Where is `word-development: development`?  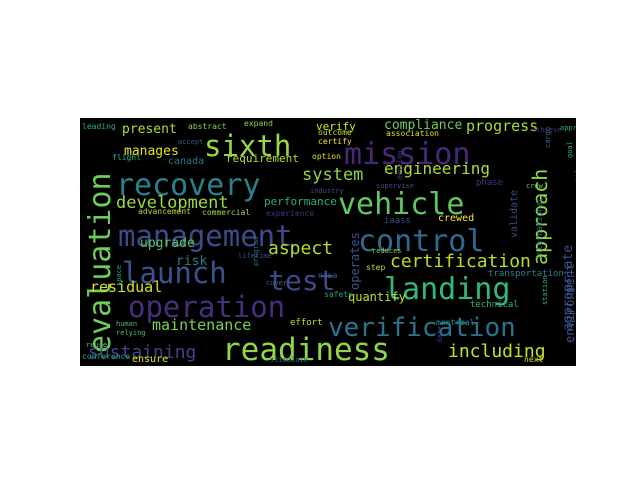
word-development: development is located at coordinates (172, 203).